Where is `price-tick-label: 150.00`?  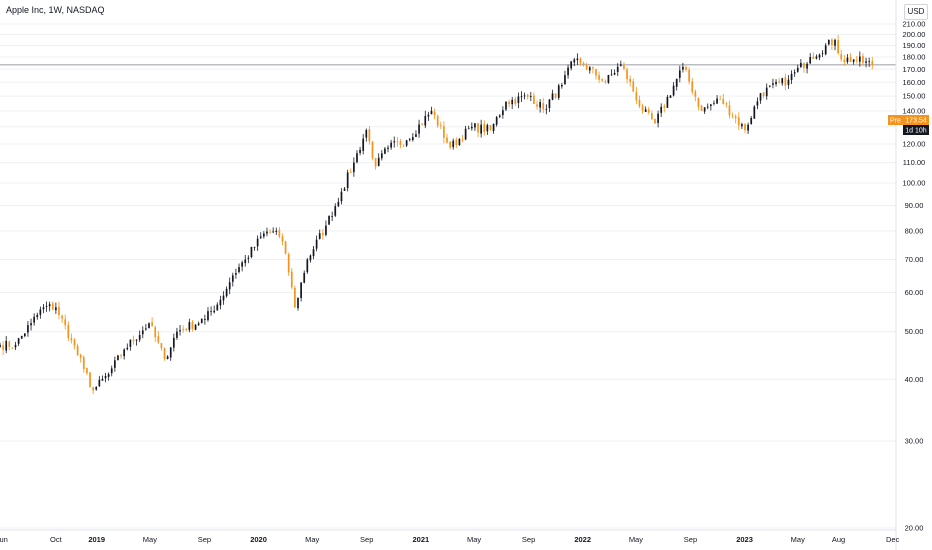
price-tick-label: 150.00 is located at coordinates (914, 96).